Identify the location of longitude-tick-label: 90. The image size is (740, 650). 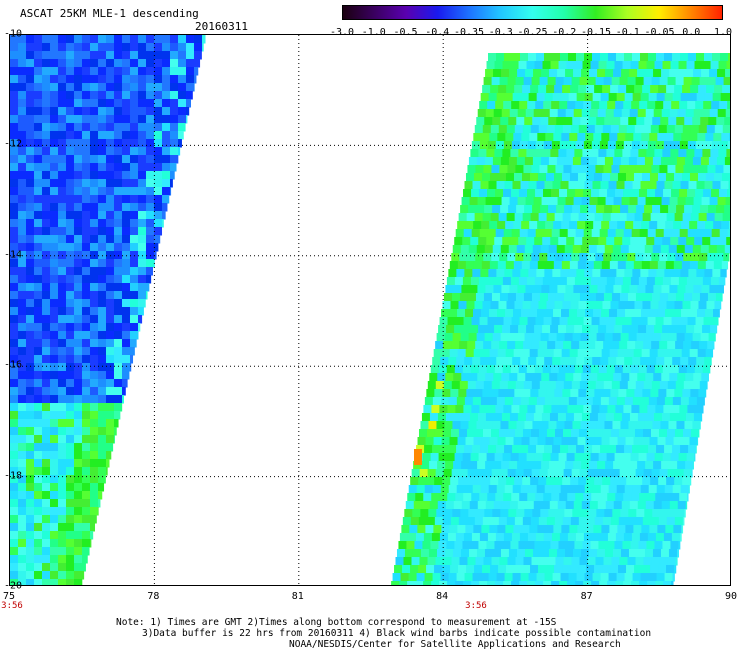
(731, 596).